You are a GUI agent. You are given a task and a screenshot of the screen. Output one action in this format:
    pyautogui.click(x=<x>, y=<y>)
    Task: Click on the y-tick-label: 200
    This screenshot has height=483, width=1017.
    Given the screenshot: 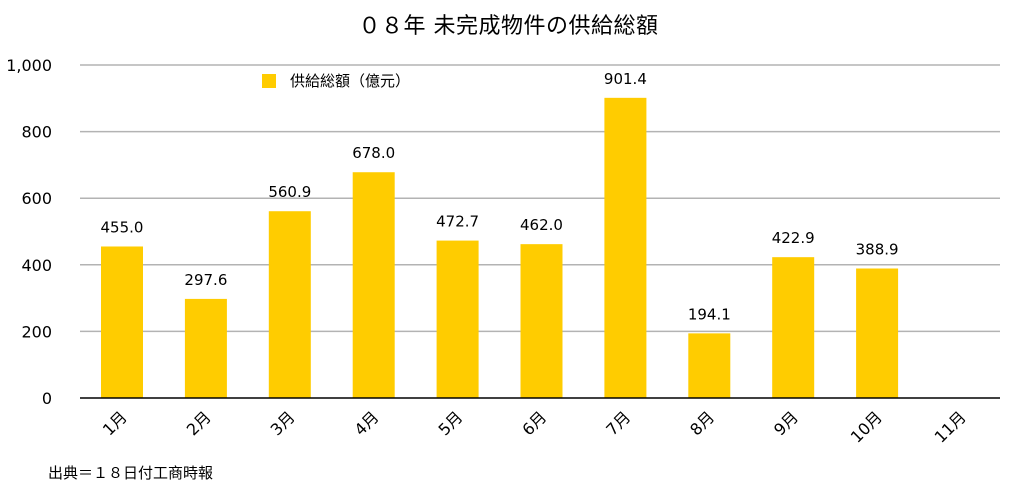 What is the action you would take?
    pyautogui.click(x=36, y=331)
    